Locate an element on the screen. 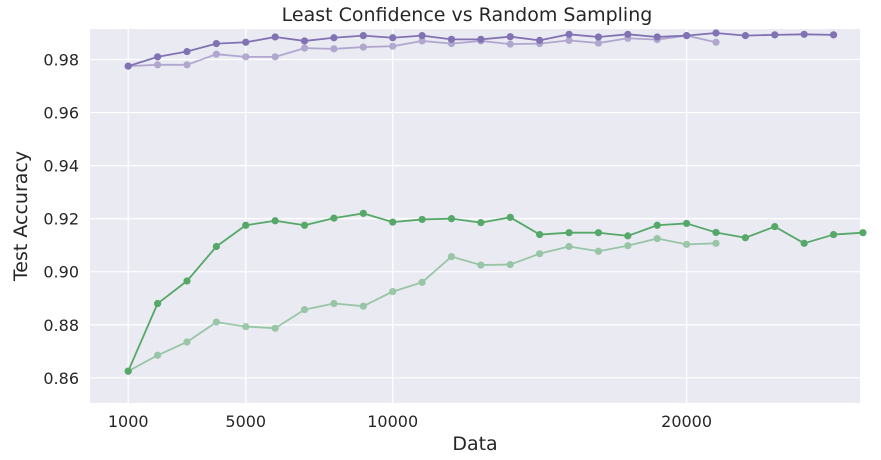  x-tick-label: 10000 is located at coordinates (392, 421).